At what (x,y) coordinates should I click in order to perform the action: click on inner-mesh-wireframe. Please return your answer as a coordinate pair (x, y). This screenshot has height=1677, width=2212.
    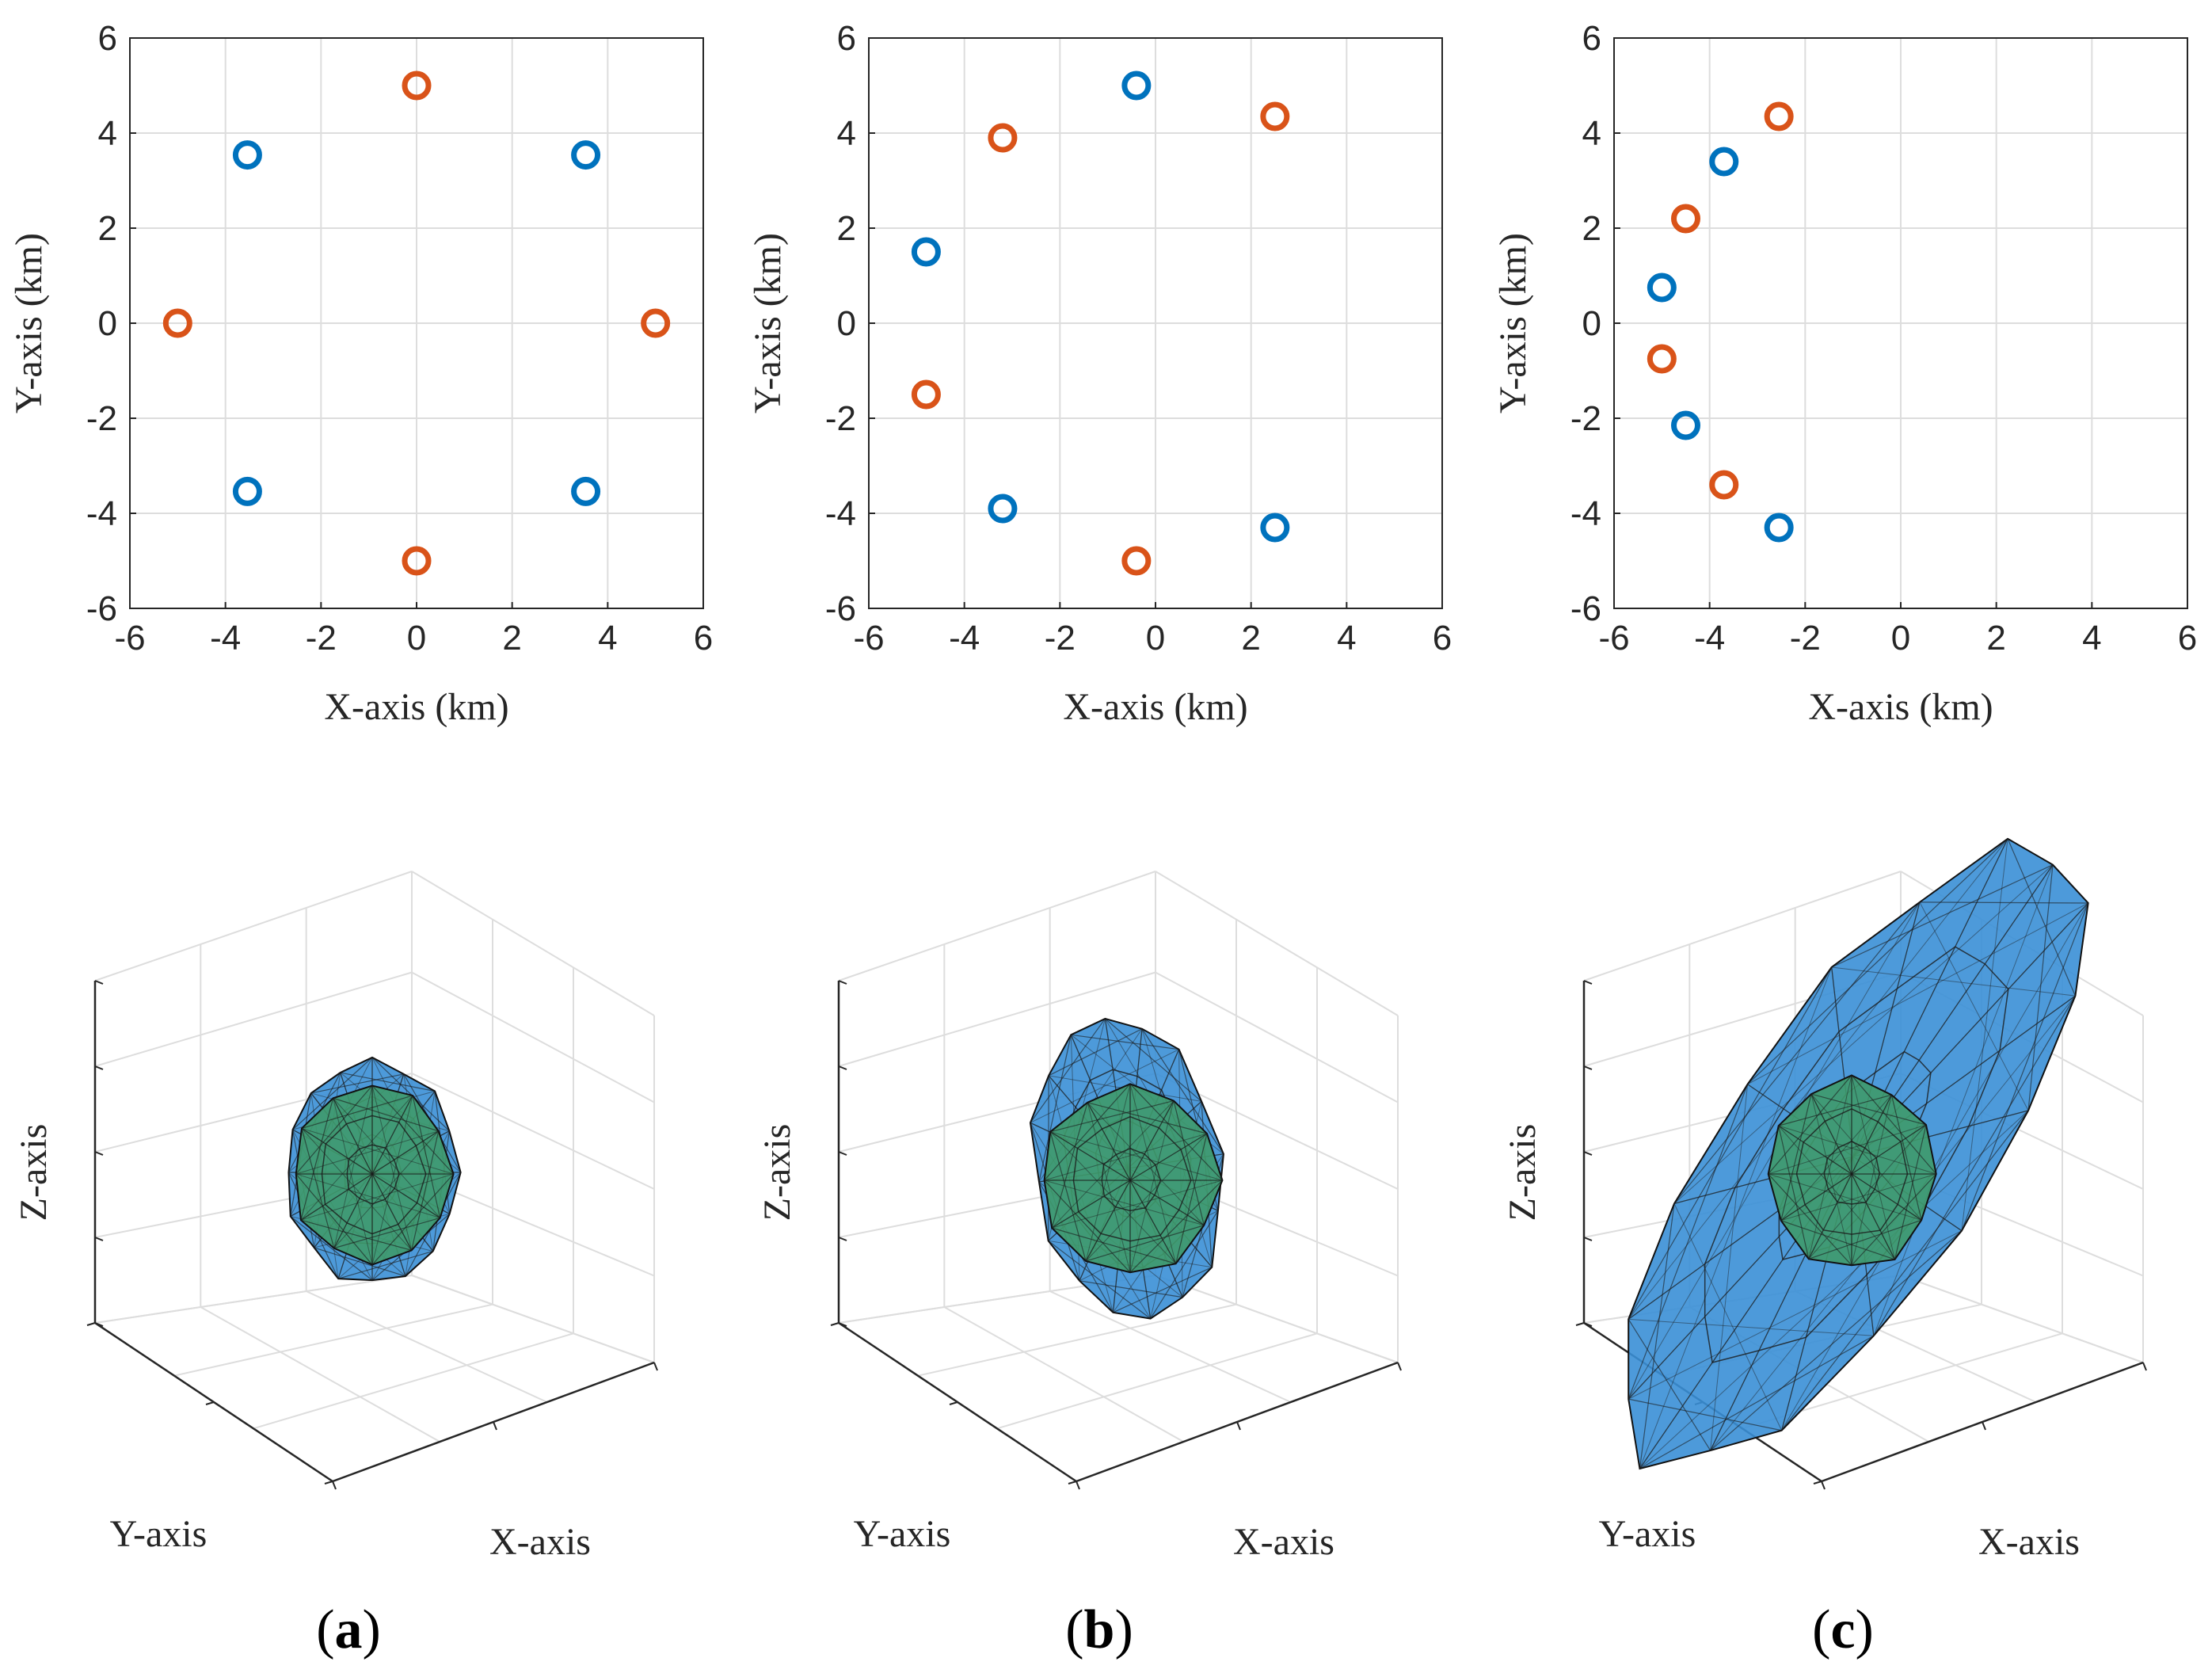
    Looking at the image, I should click on (1133, 1178).